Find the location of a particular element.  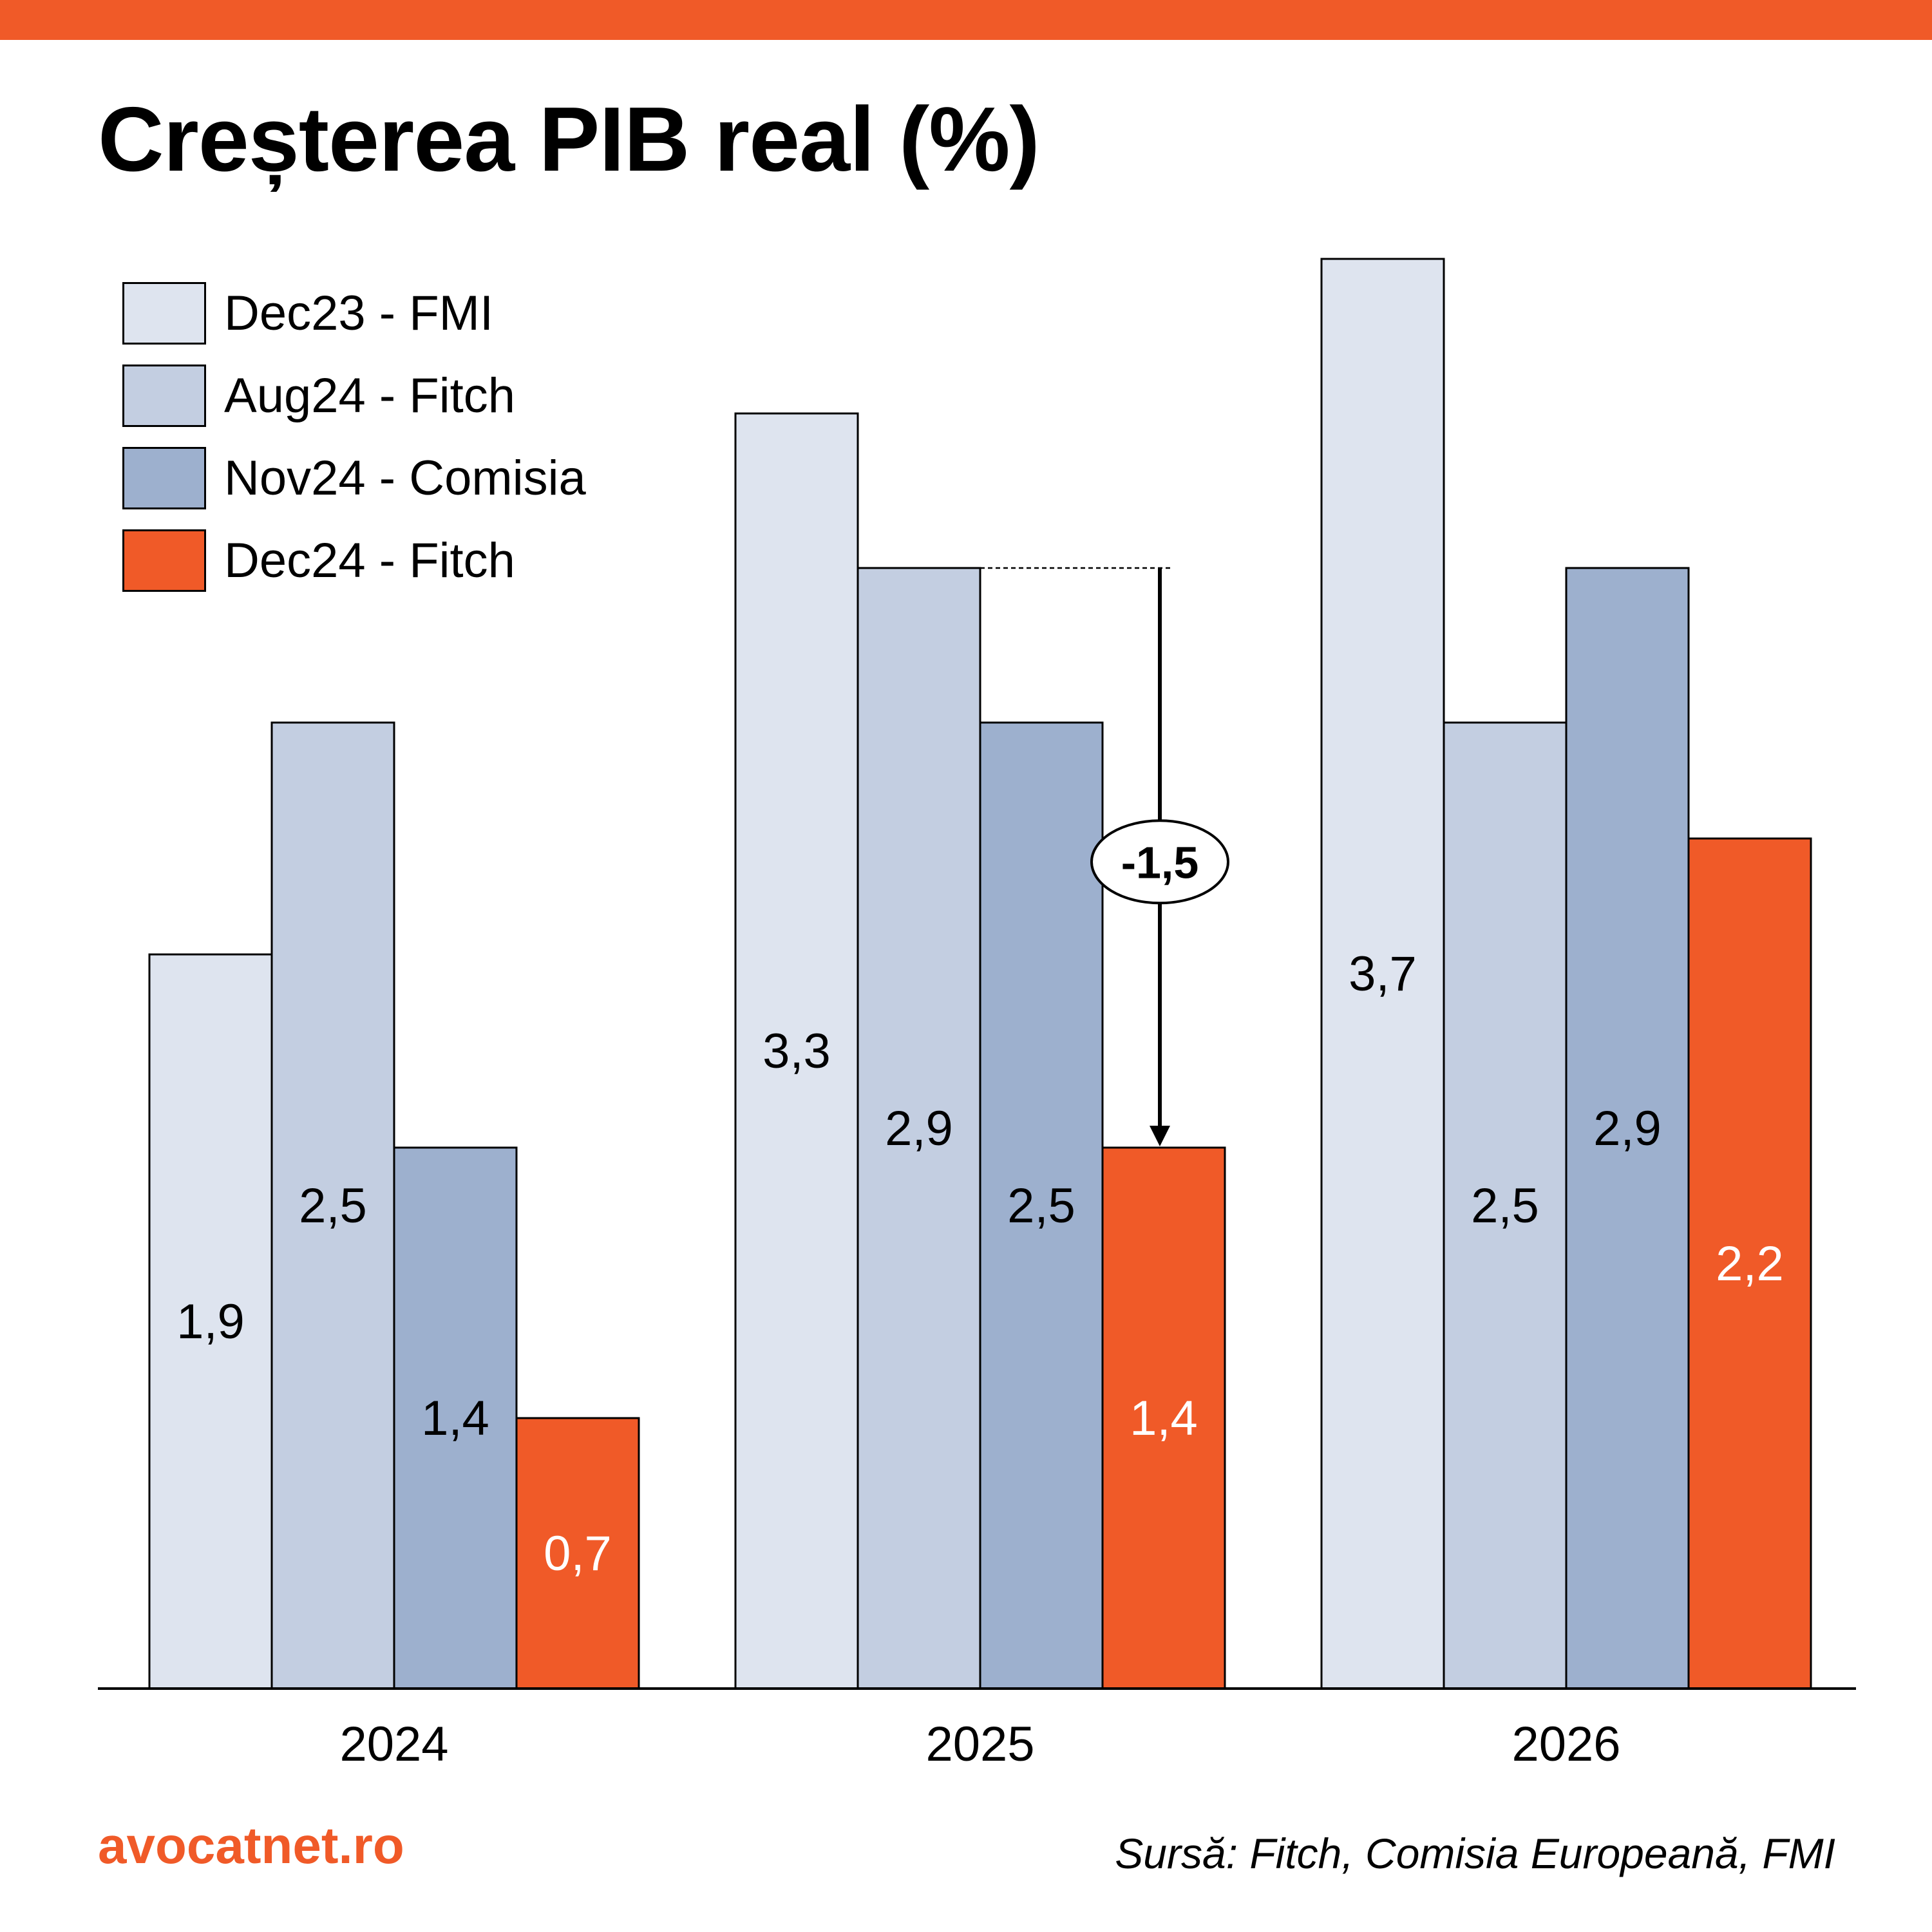

source-note: Sursă: Fitch, Comisia Europeană, FMI is located at coordinates (1475, 1853).